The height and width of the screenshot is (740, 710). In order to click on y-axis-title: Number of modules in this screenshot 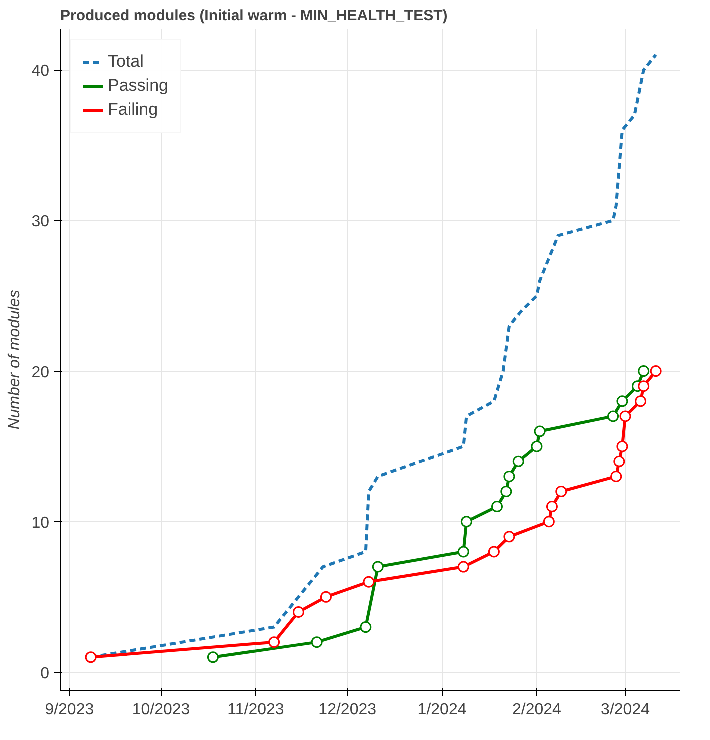, I will do `click(15, 360)`.